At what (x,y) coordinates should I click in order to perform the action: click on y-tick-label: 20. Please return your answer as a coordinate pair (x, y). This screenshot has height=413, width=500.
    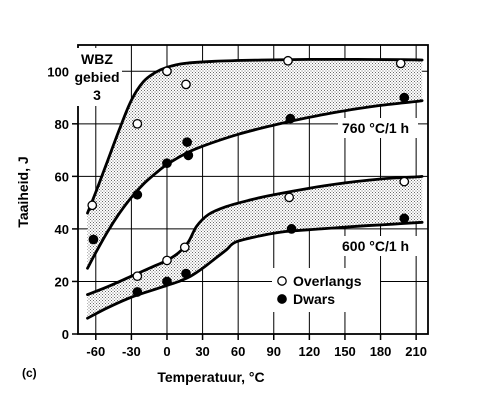
    Looking at the image, I should click on (62, 281).